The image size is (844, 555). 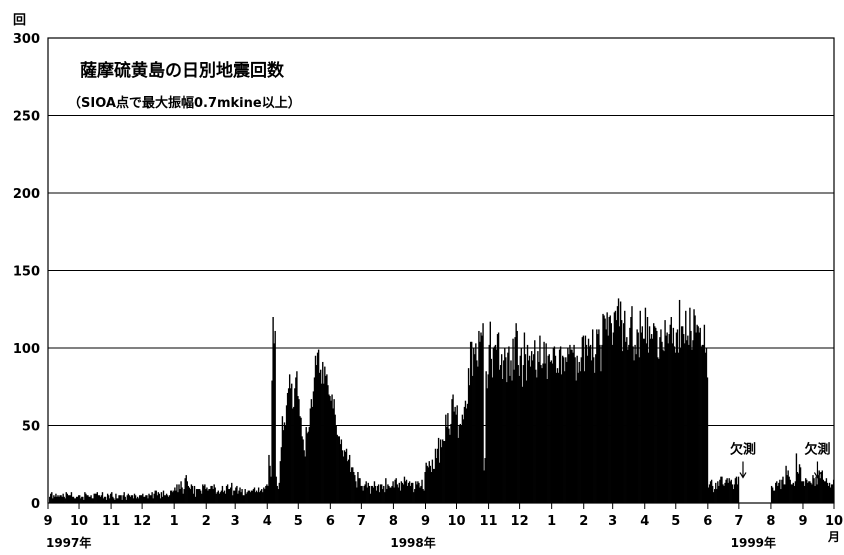 What do you see at coordinates (753, 542) in the screenshot?
I see `year-label: 1999年` at bounding box center [753, 542].